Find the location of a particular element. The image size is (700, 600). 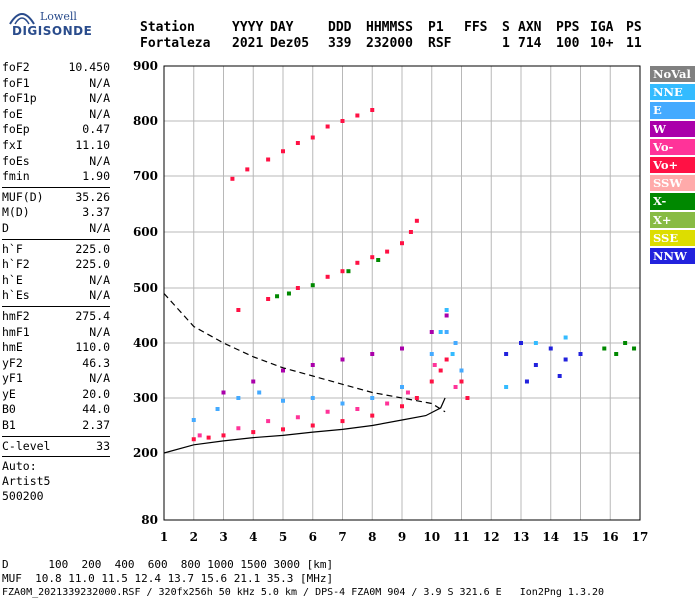

x-tick-label: 6 is located at coordinates (313, 537).